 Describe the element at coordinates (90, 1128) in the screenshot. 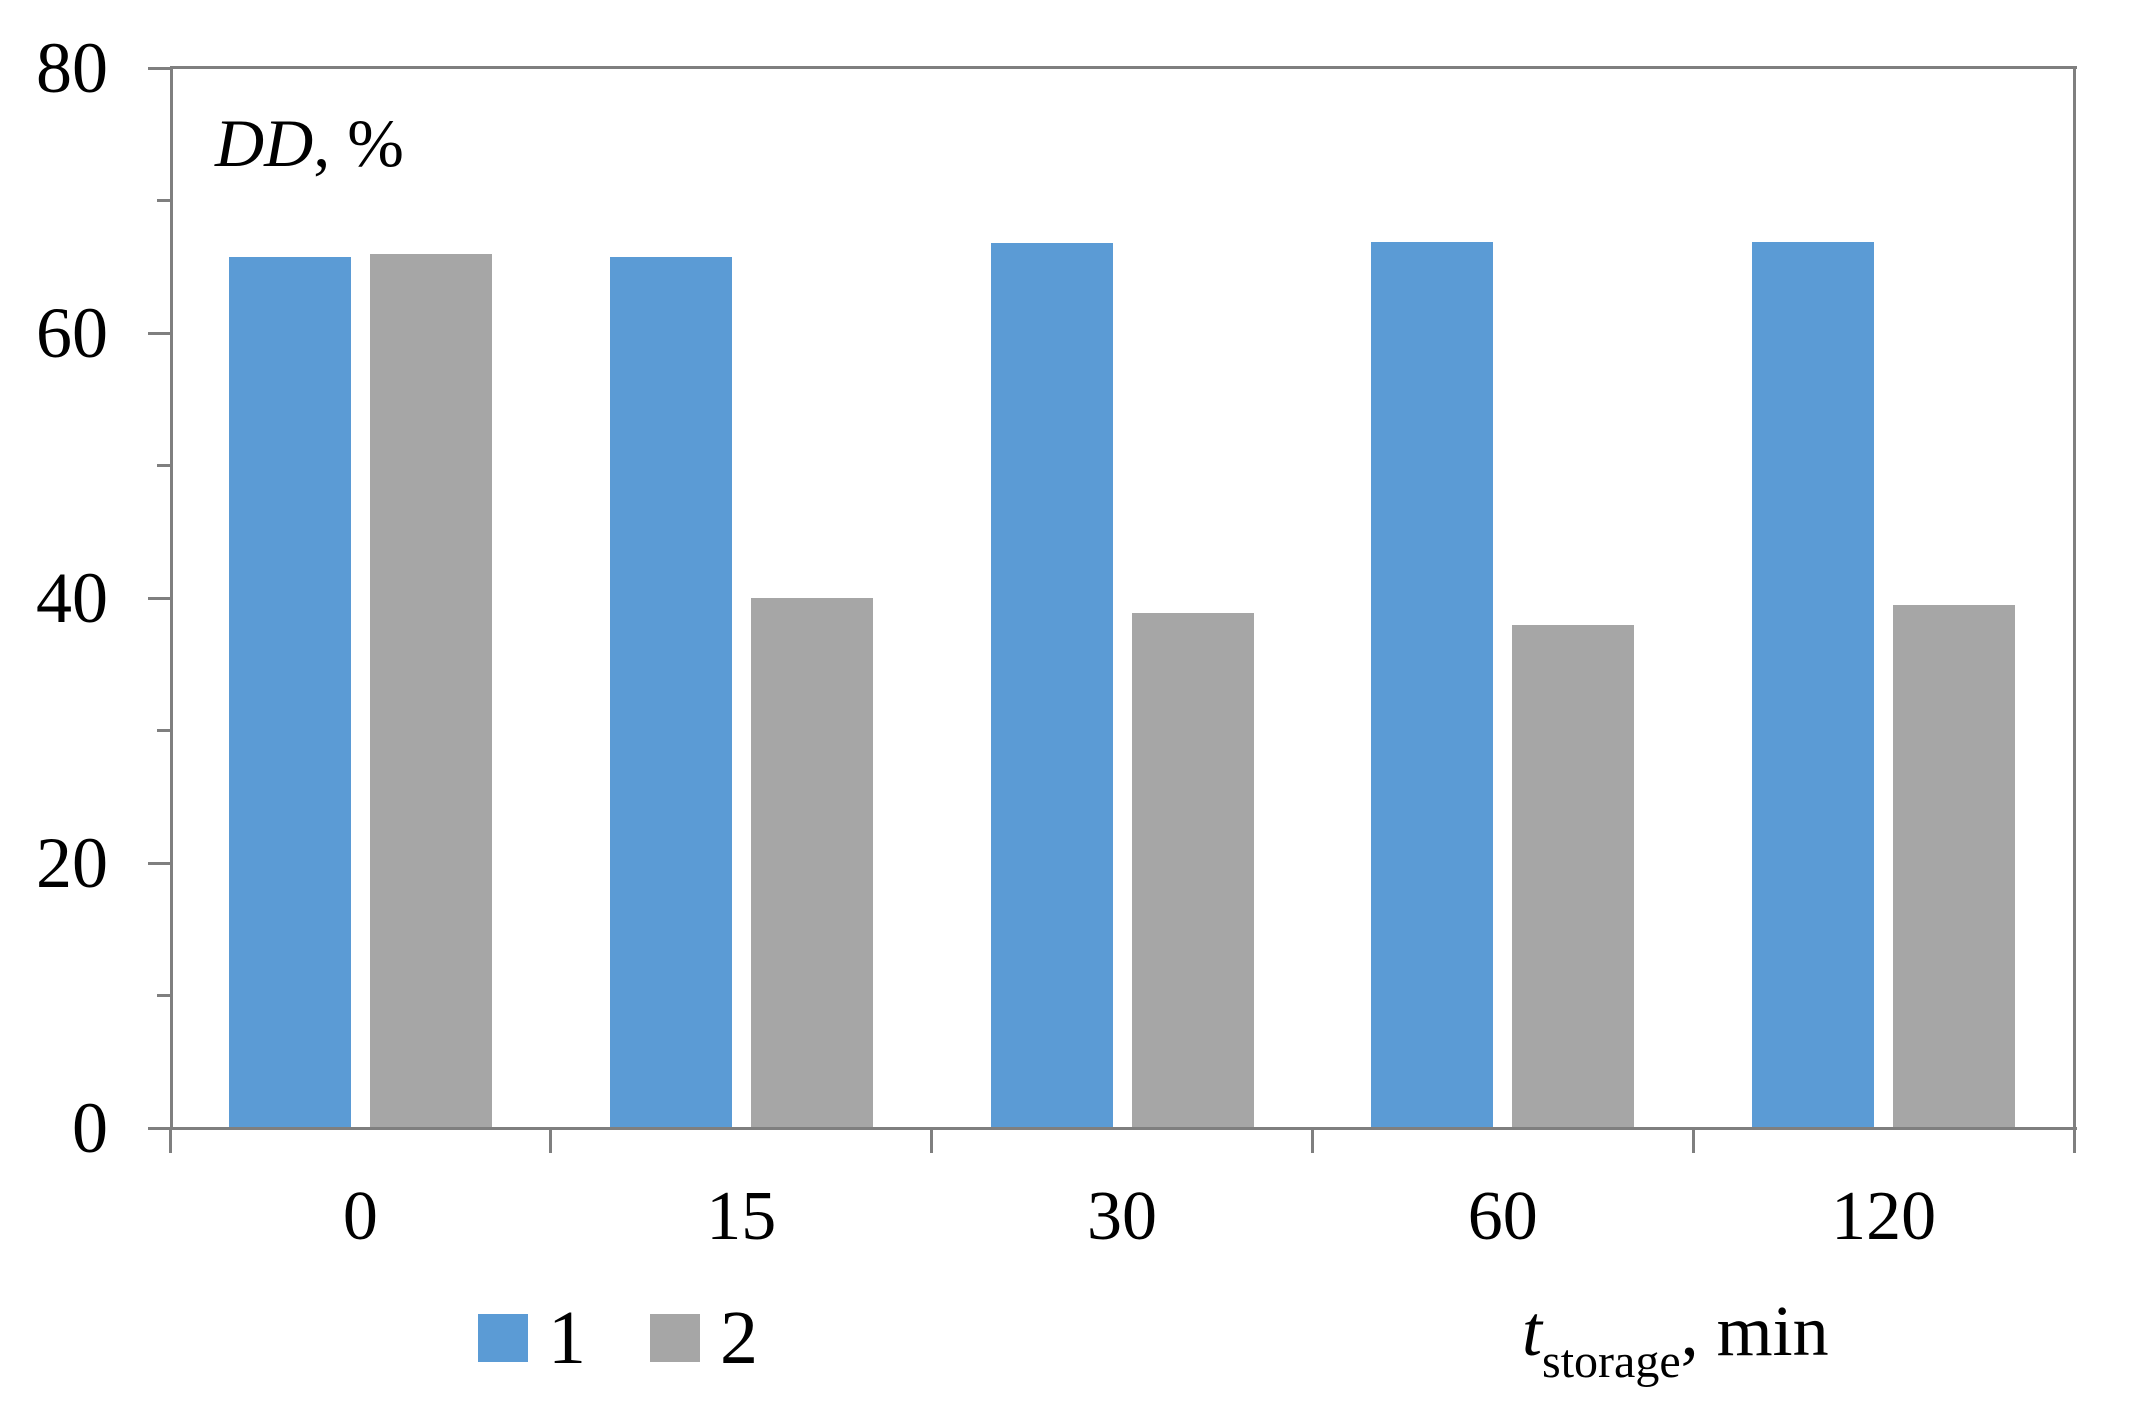

I see `y-axis-tick-label: 0` at that location.